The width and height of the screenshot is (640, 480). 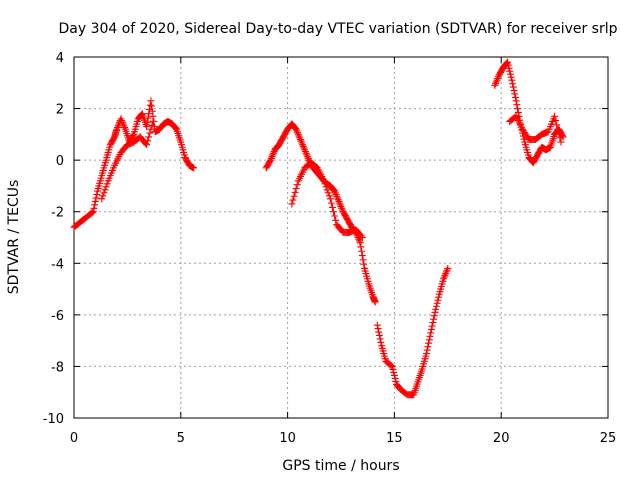 I want to click on y-tick-label: 2, so click(x=60, y=110).